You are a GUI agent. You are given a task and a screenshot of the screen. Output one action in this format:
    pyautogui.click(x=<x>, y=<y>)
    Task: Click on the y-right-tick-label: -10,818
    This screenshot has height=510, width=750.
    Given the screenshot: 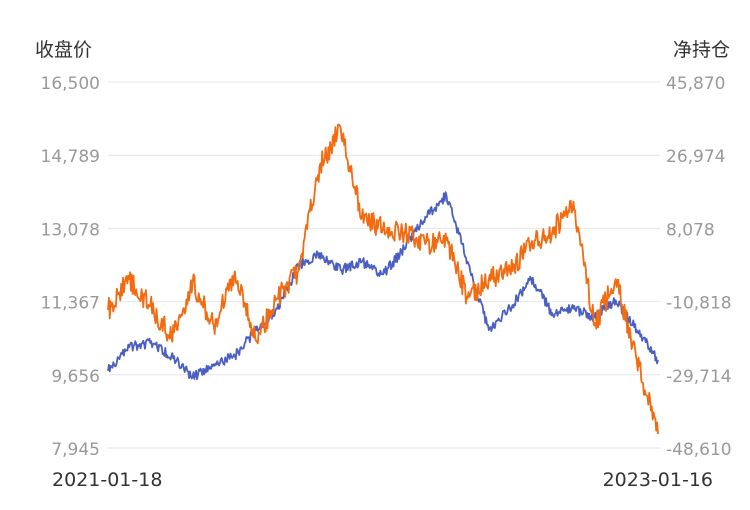 What is the action you would take?
    pyautogui.click(x=699, y=304)
    